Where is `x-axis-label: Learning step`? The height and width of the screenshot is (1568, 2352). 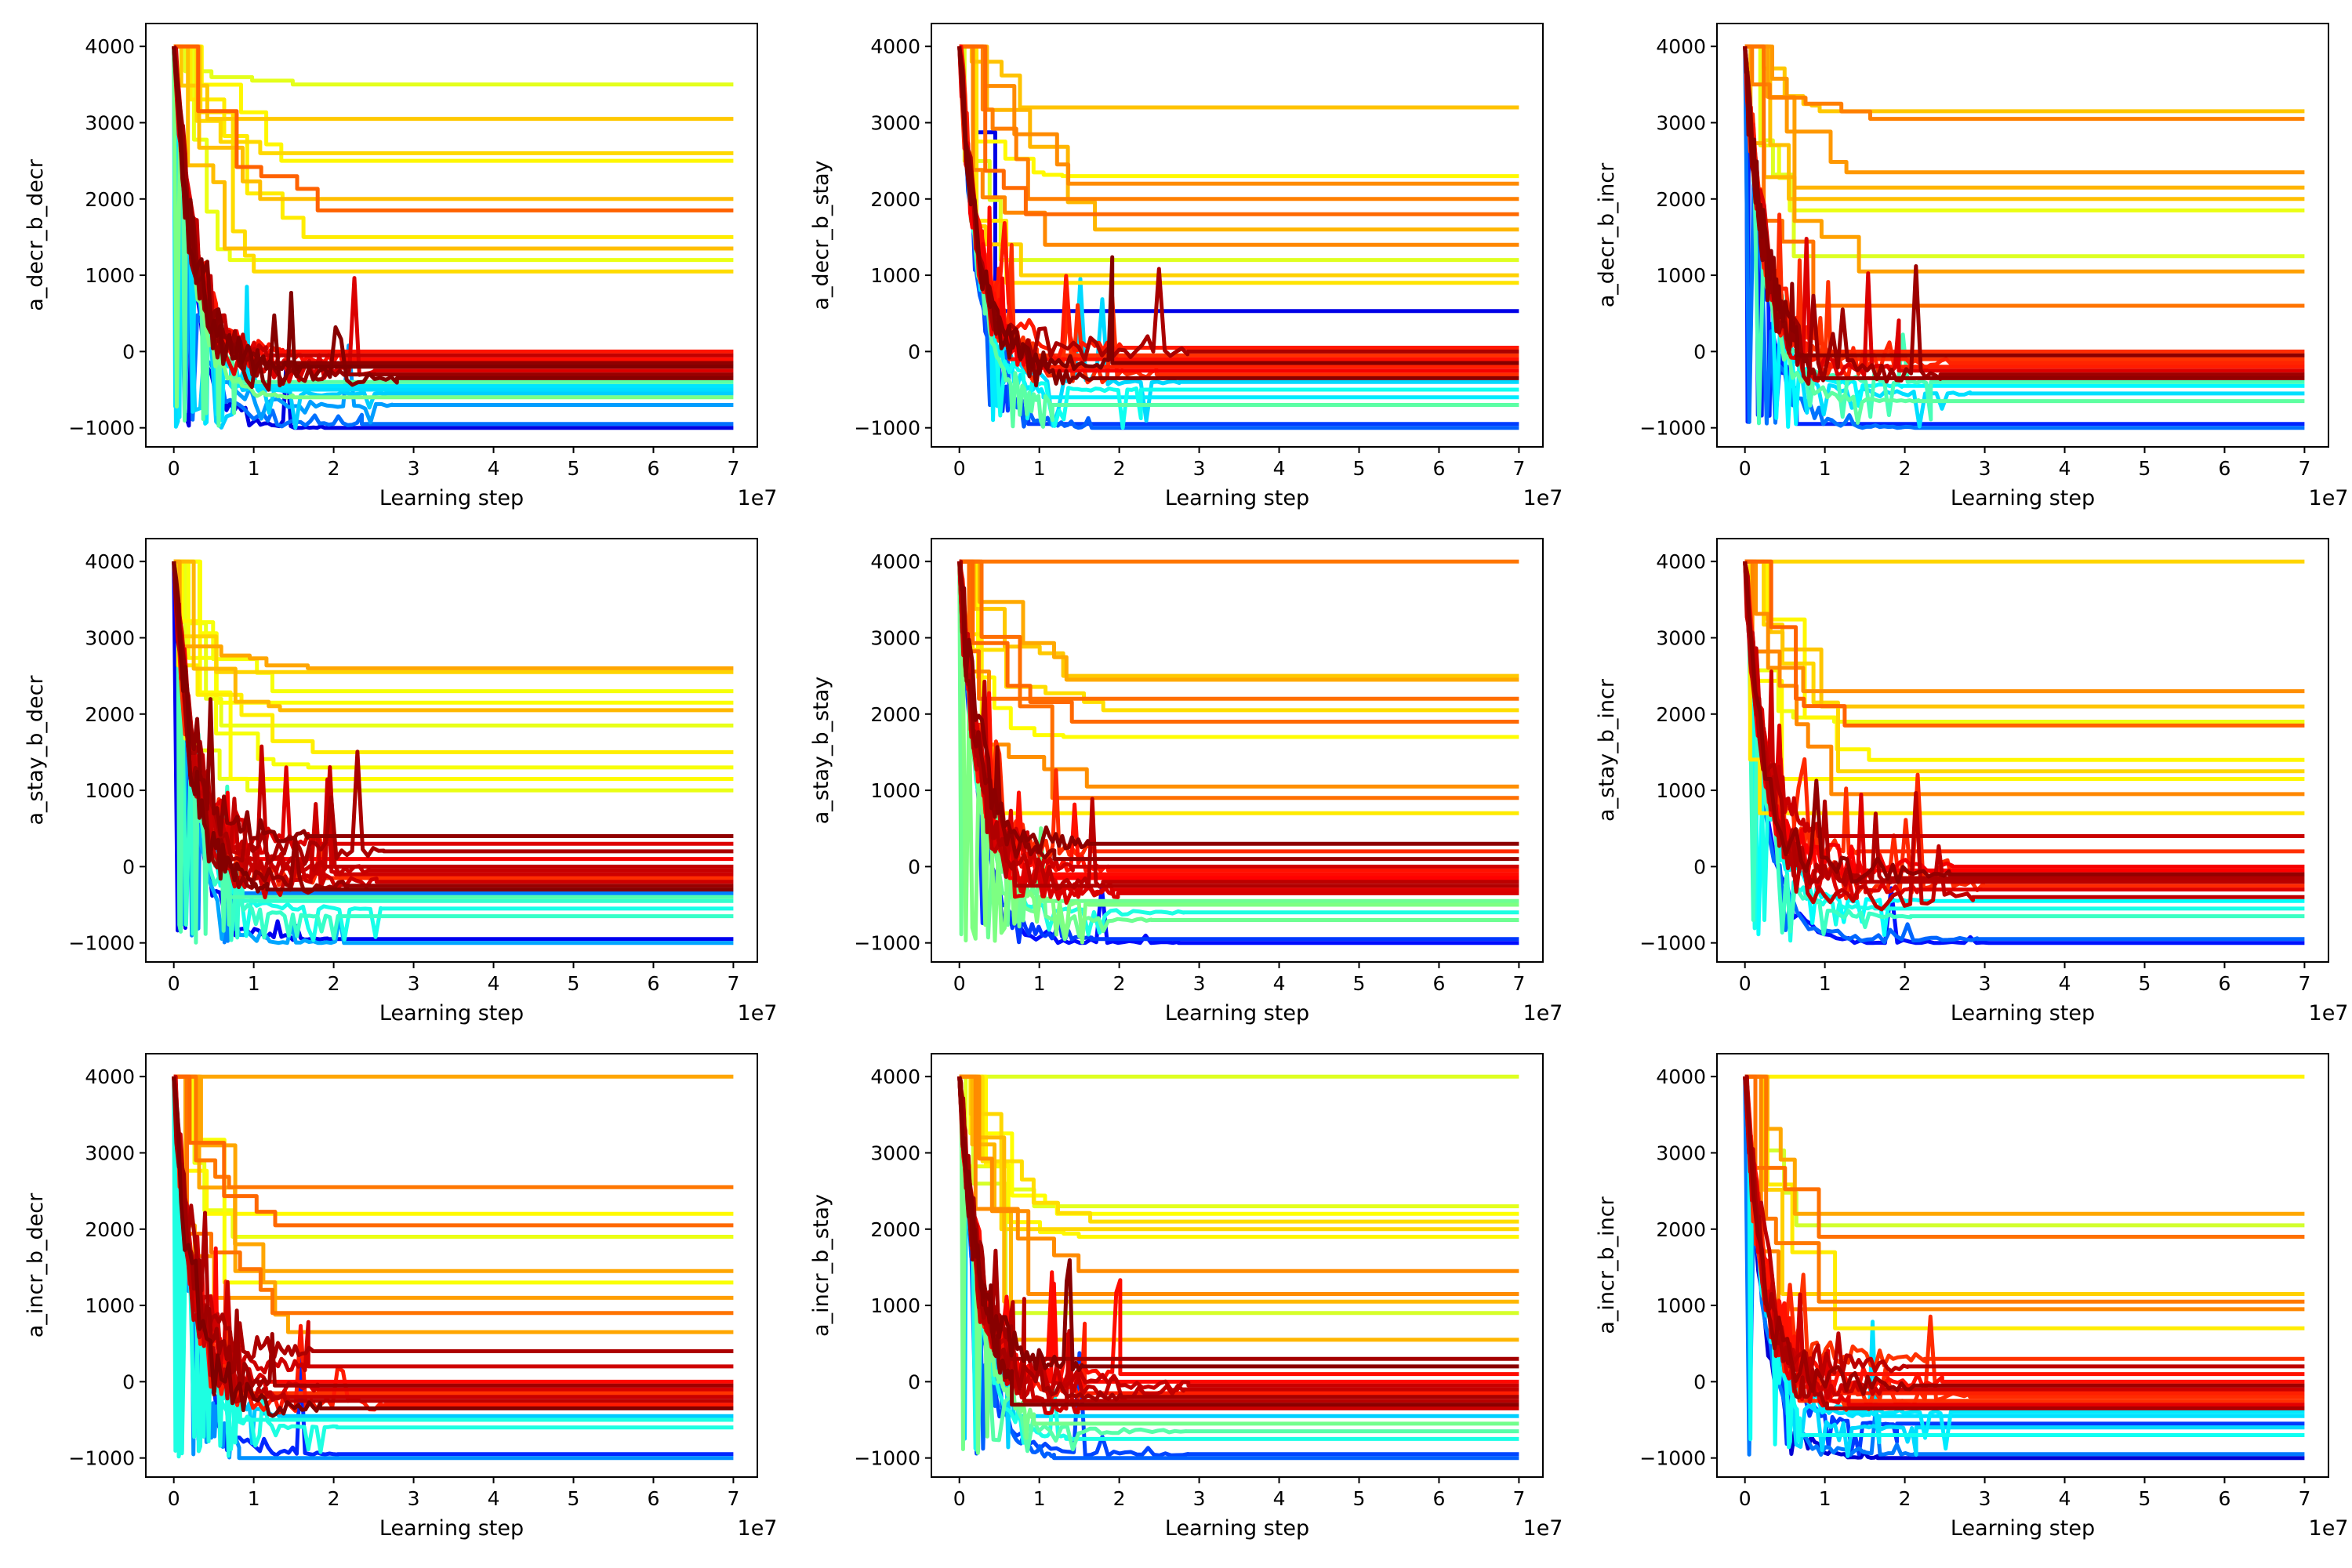
x-axis-label: Learning step is located at coordinates (2023, 1013).